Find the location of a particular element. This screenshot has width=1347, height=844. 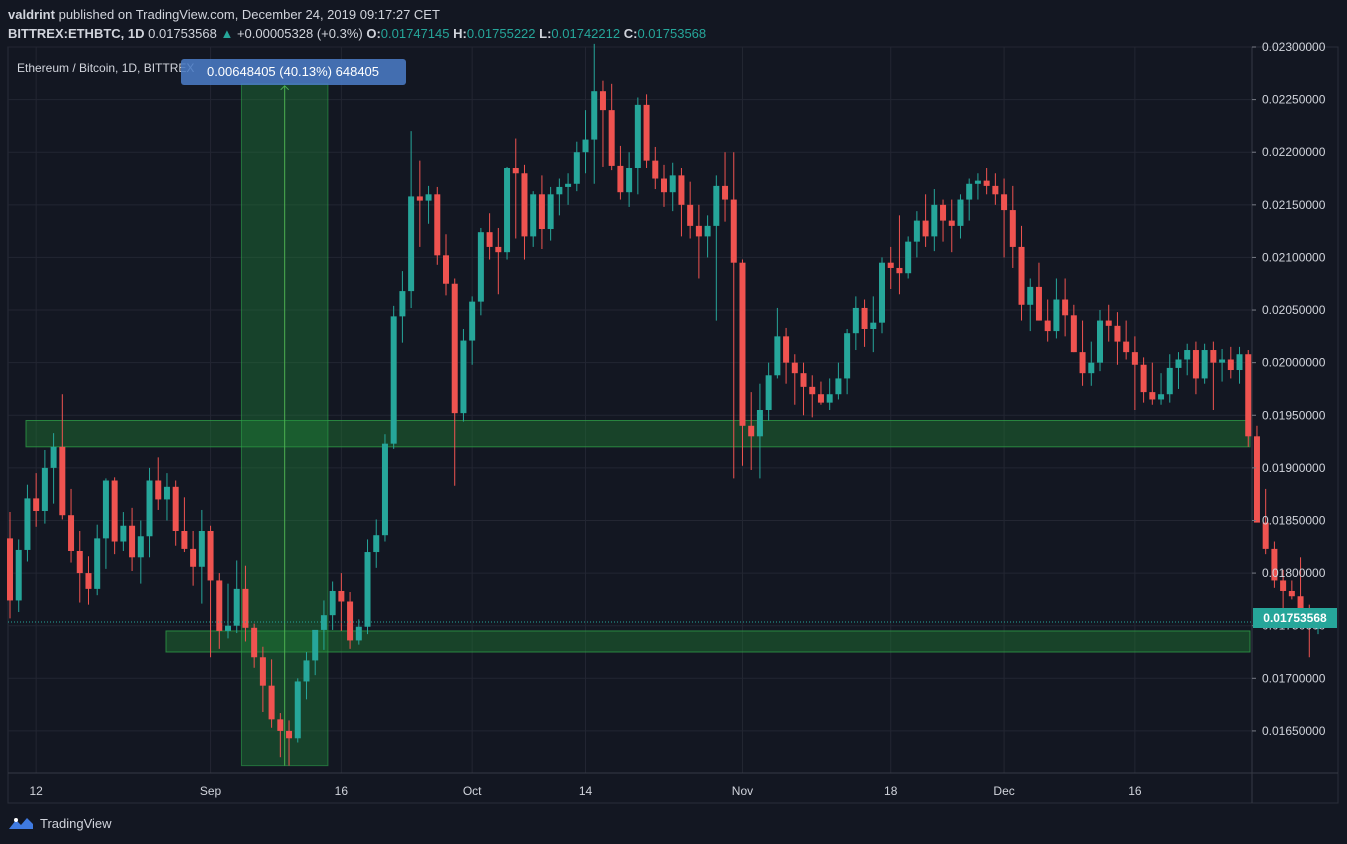

low-label: L: is located at coordinates (545, 33).